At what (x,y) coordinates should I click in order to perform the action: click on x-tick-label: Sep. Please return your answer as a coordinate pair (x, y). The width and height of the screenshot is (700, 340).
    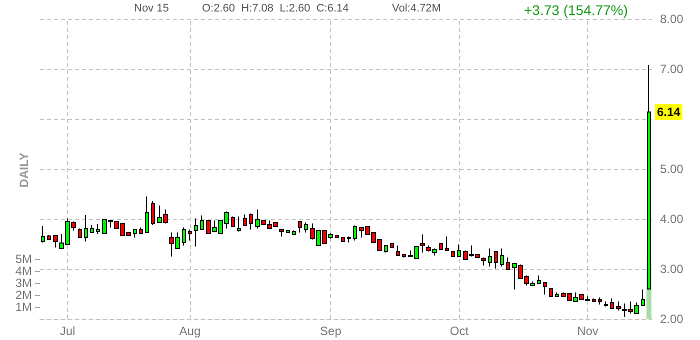
    Looking at the image, I should click on (331, 331).